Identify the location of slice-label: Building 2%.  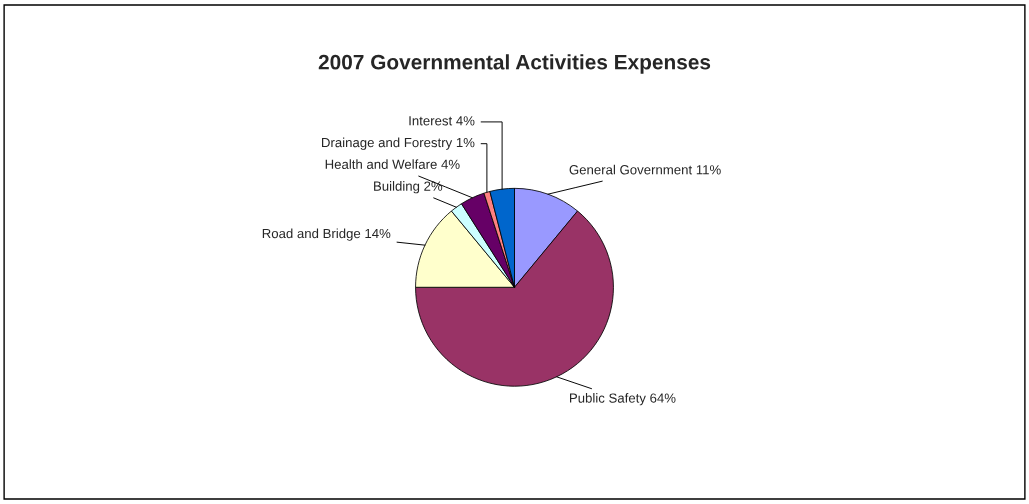
(408, 187).